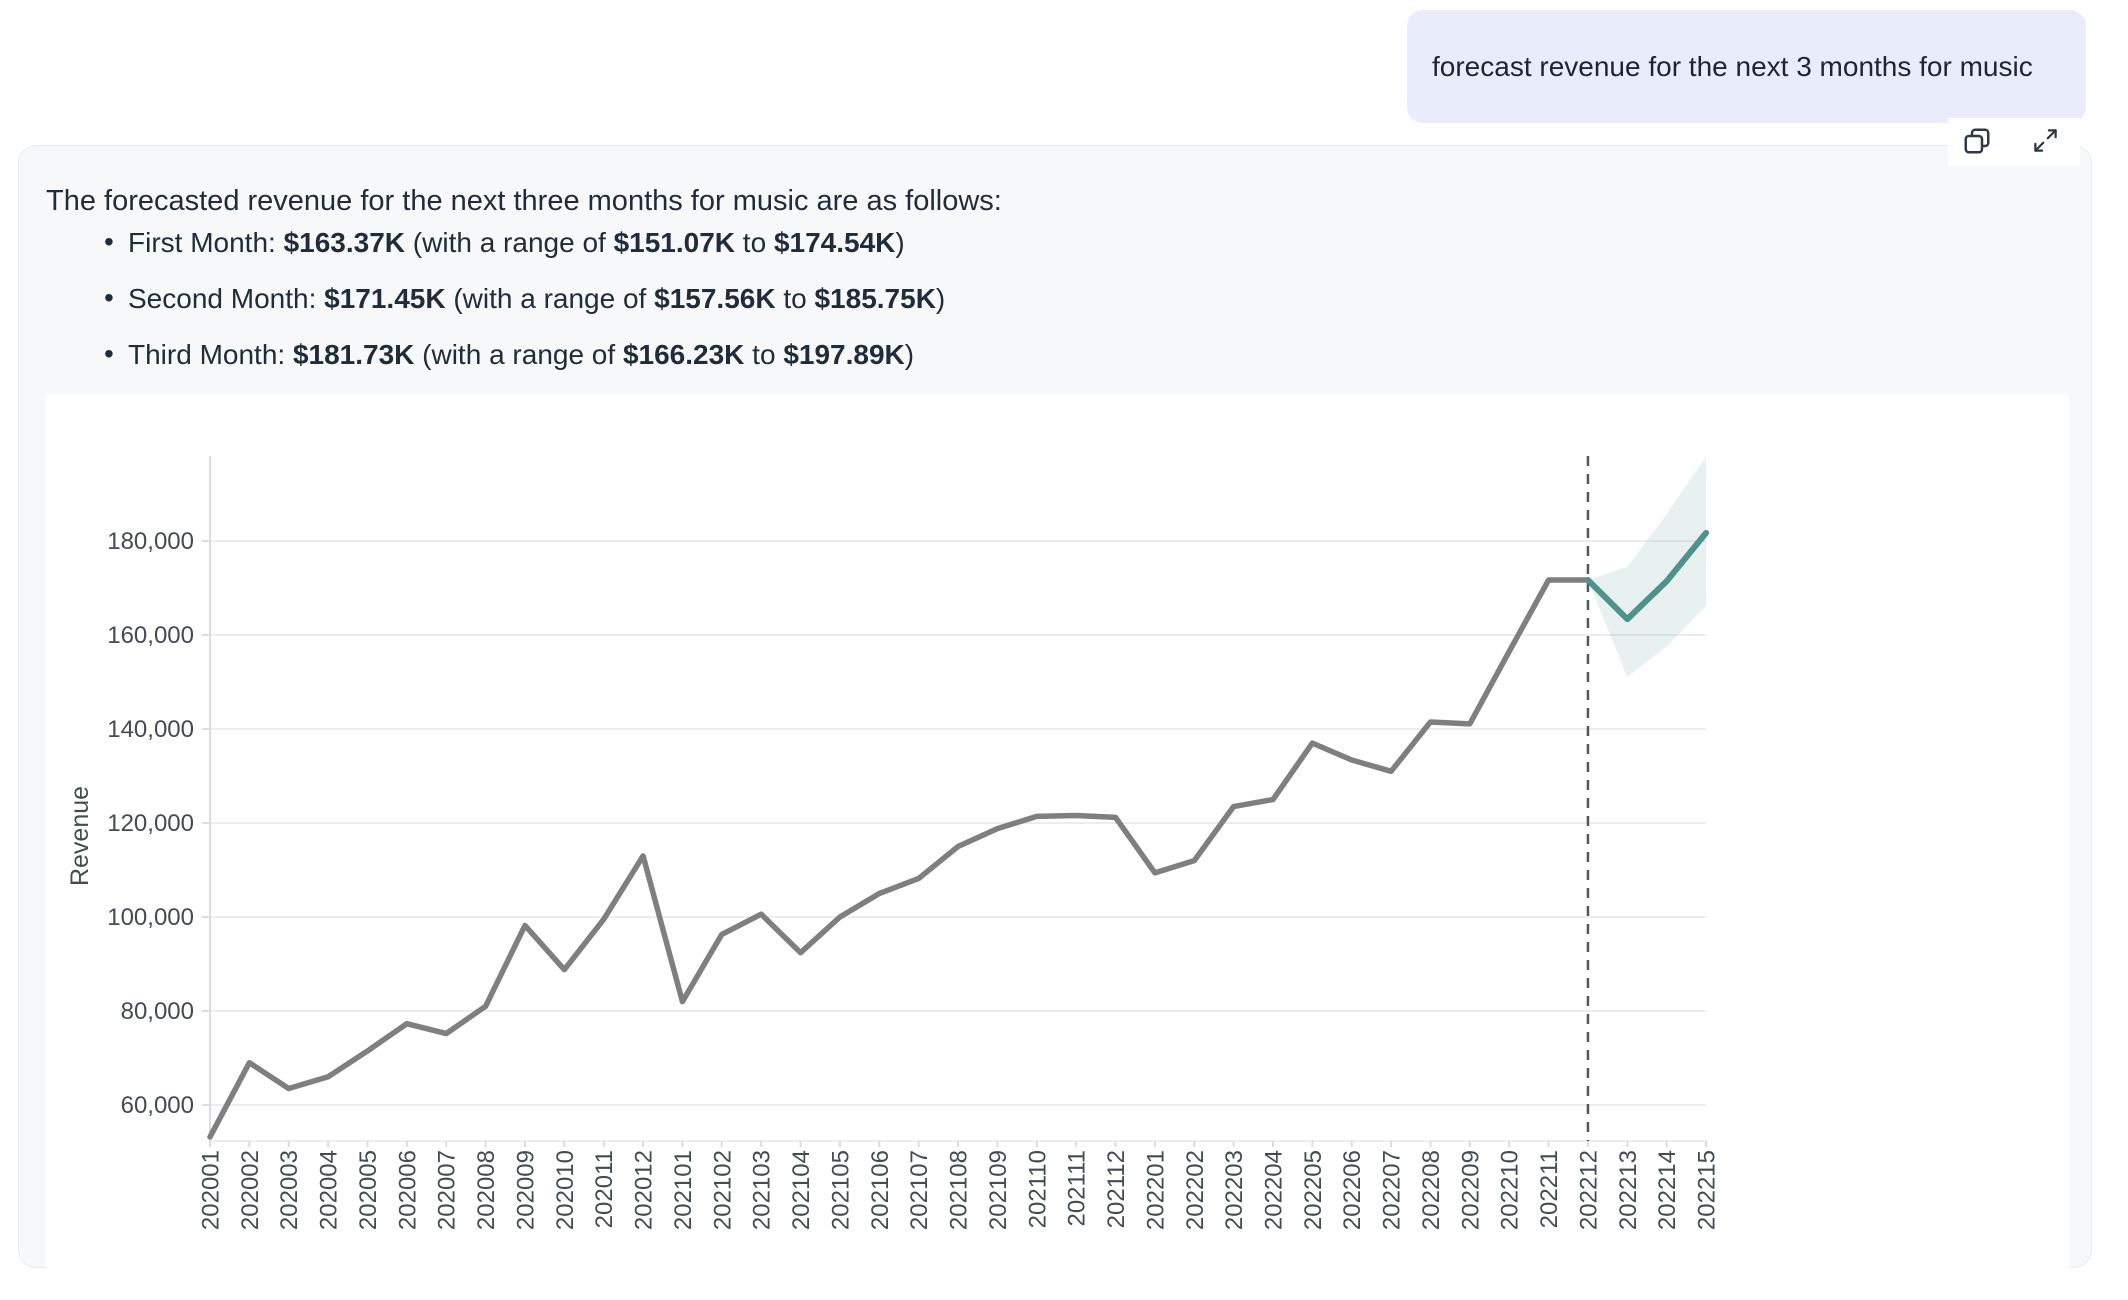 The image size is (2128, 1300). I want to click on x-tick-label: 202104, so click(801, 1190).